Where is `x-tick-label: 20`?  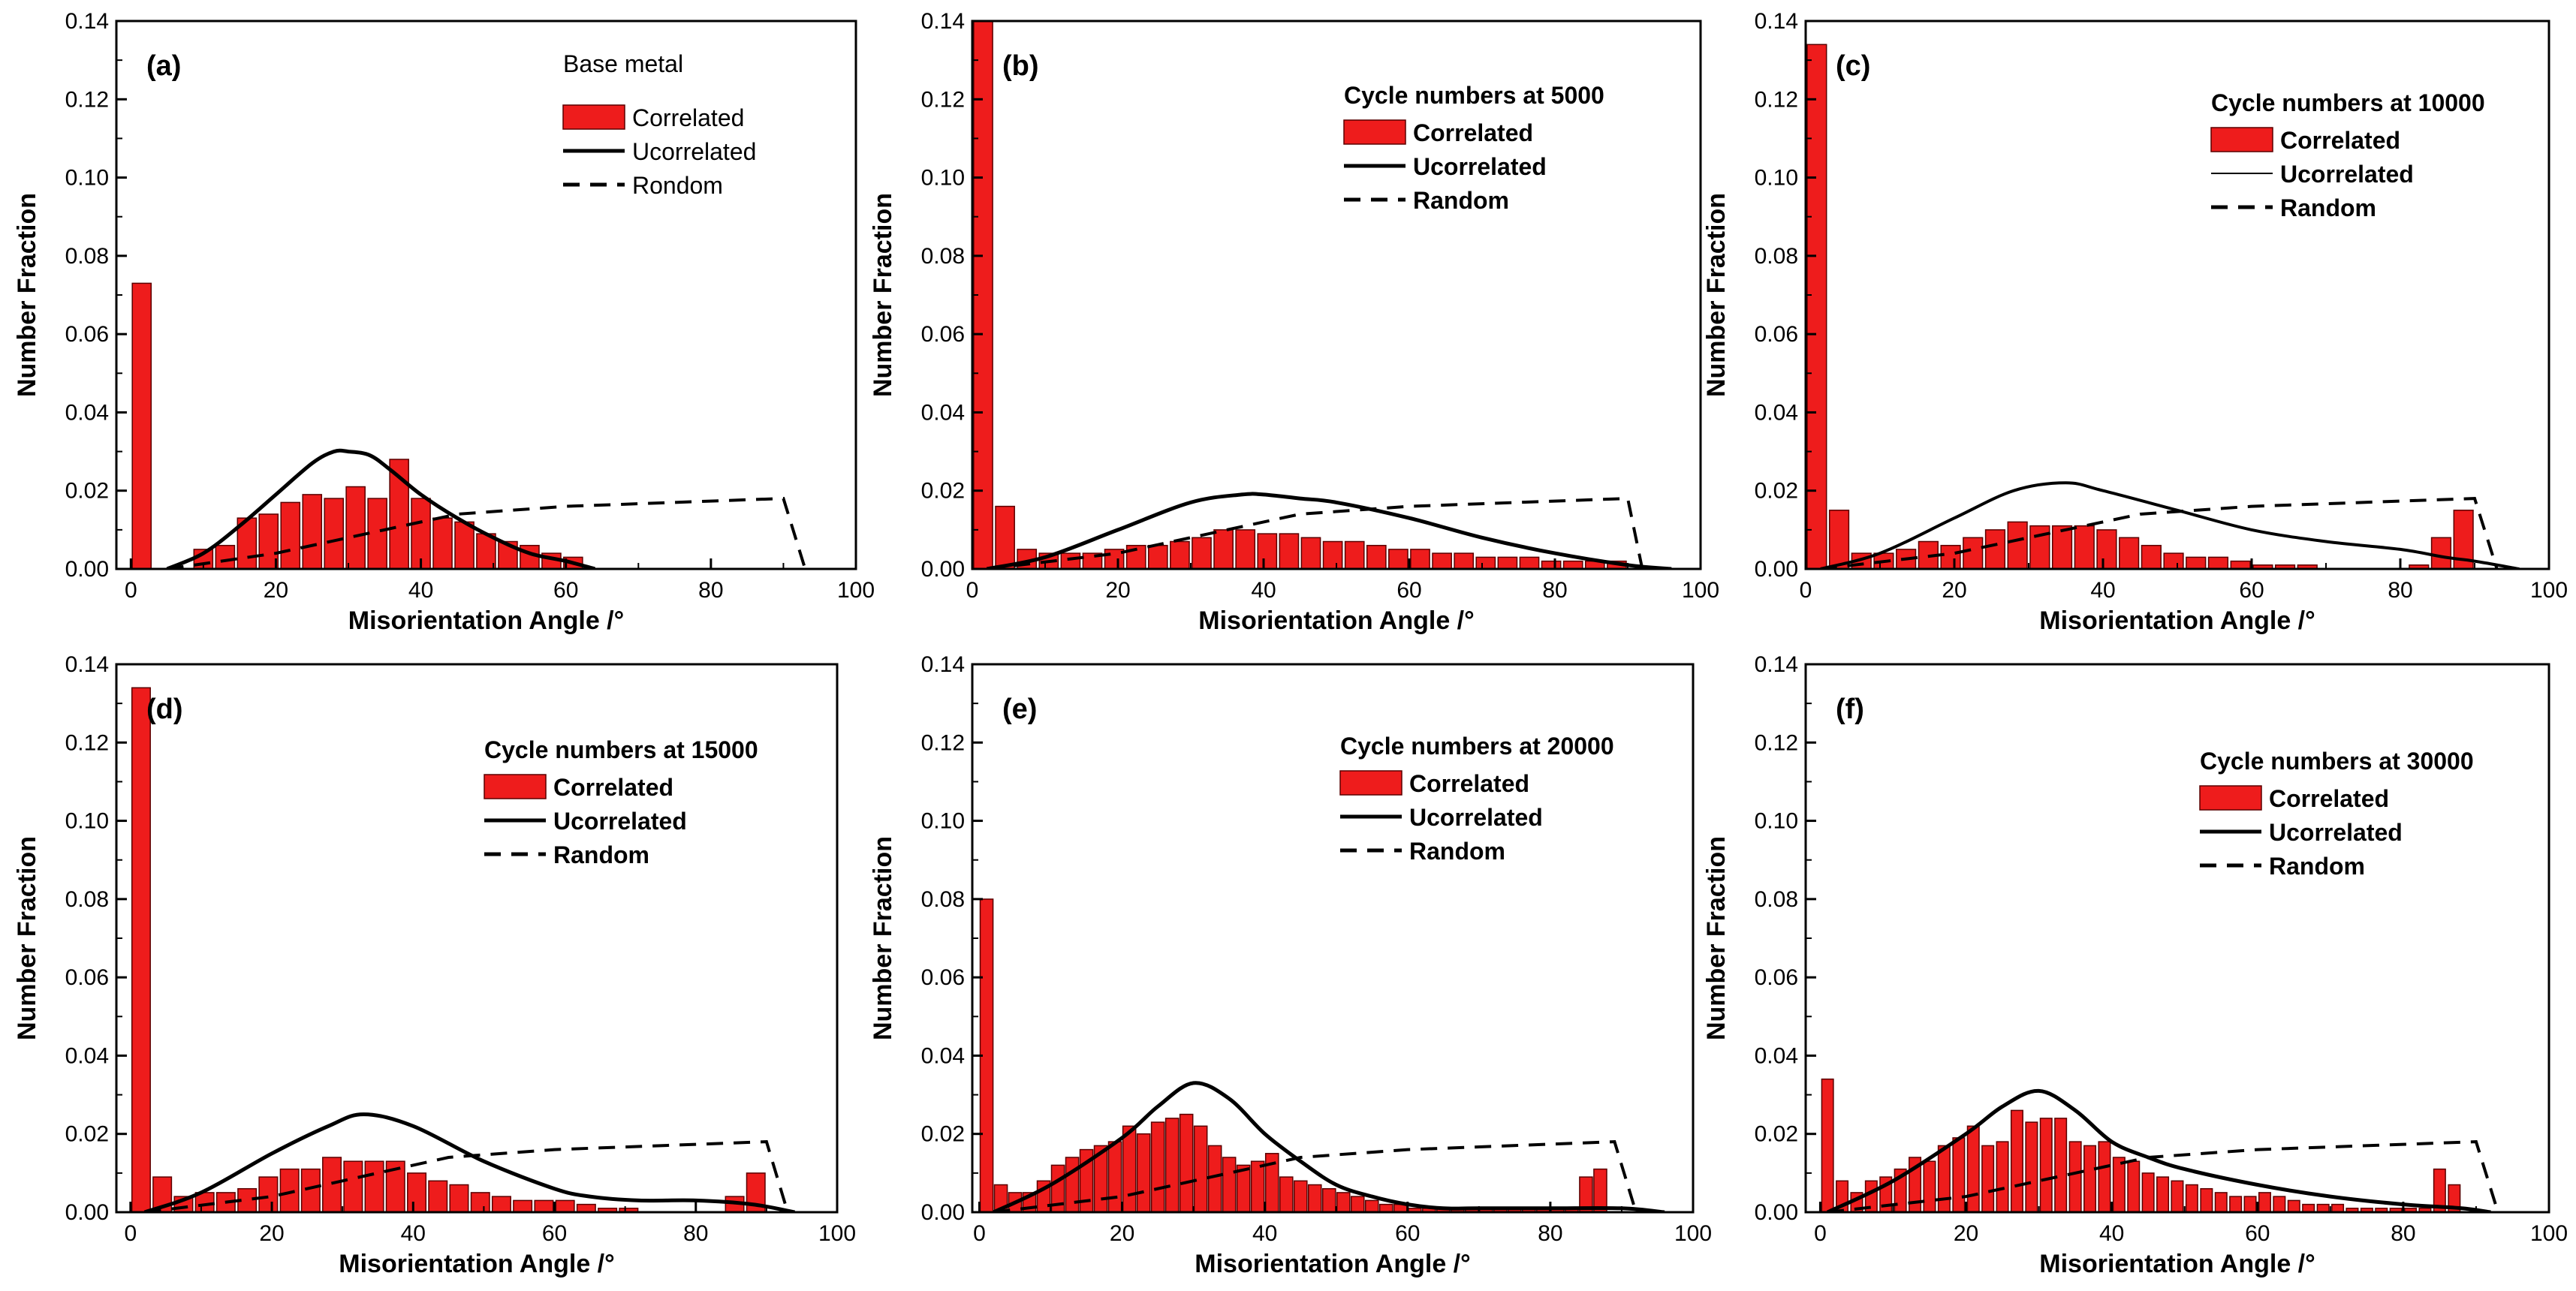
x-tick-label: 20 is located at coordinates (1117, 590).